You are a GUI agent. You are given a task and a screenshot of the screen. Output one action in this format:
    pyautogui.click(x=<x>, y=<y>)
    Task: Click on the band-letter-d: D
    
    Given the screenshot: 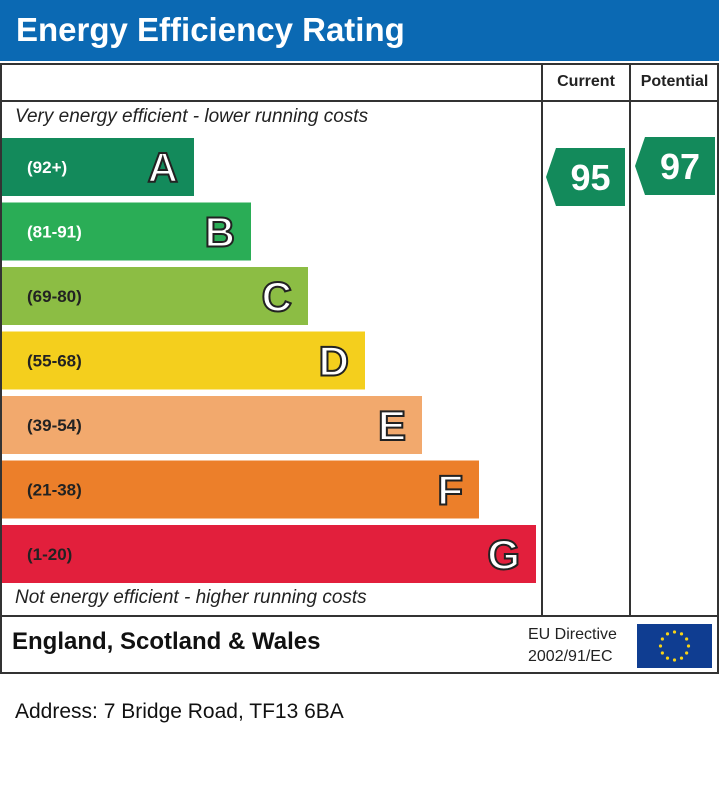 What is the action you would take?
    pyautogui.click(x=334, y=361)
    